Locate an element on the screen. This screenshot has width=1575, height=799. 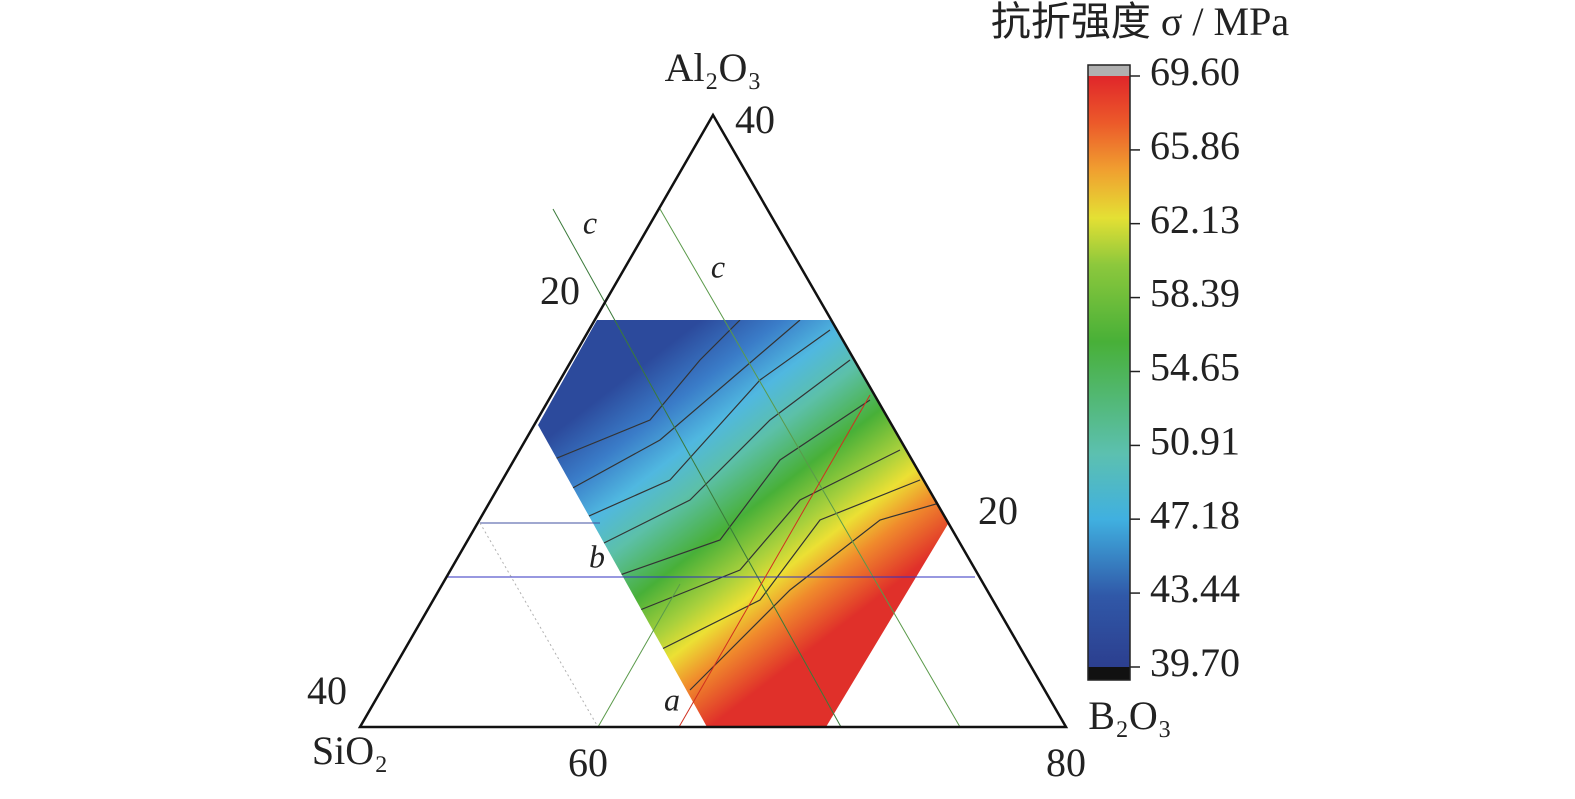
colorbar-scale is located at coordinates (1109, 371).